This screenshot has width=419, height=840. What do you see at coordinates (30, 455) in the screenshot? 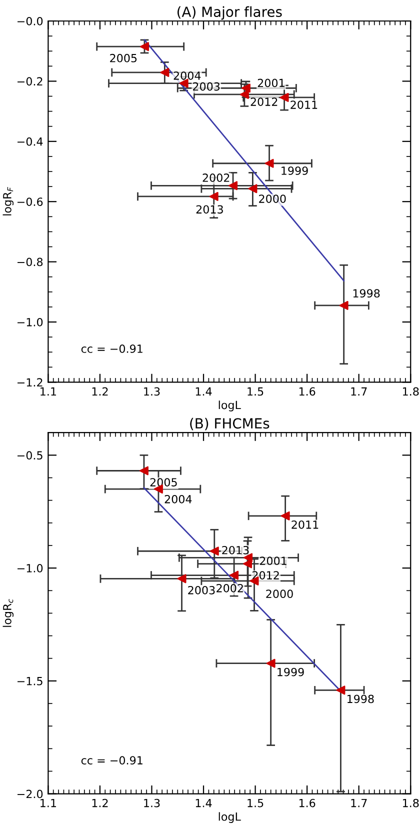
I see `y-tick-label: −0.5` at bounding box center [30, 455].